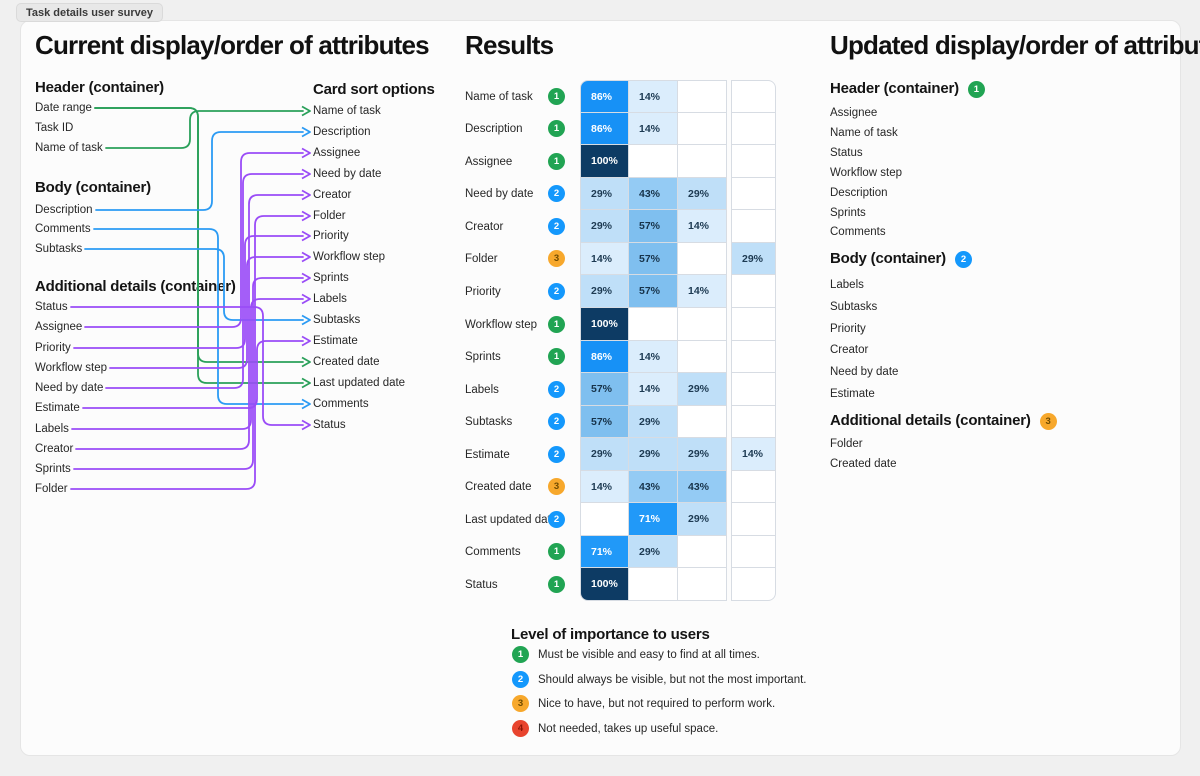  Describe the element at coordinates (331, 236) in the screenshot. I see `card-sort-option-priority: Priority` at that location.